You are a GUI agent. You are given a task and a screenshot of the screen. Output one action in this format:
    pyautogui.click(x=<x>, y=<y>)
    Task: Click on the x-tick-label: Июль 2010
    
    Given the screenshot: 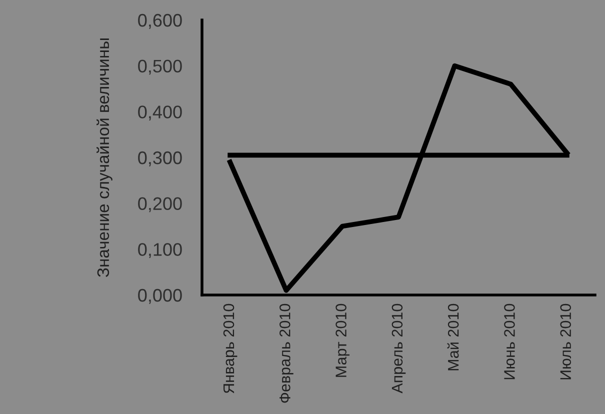 What is the action you would take?
    pyautogui.click(x=566, y=342)
    